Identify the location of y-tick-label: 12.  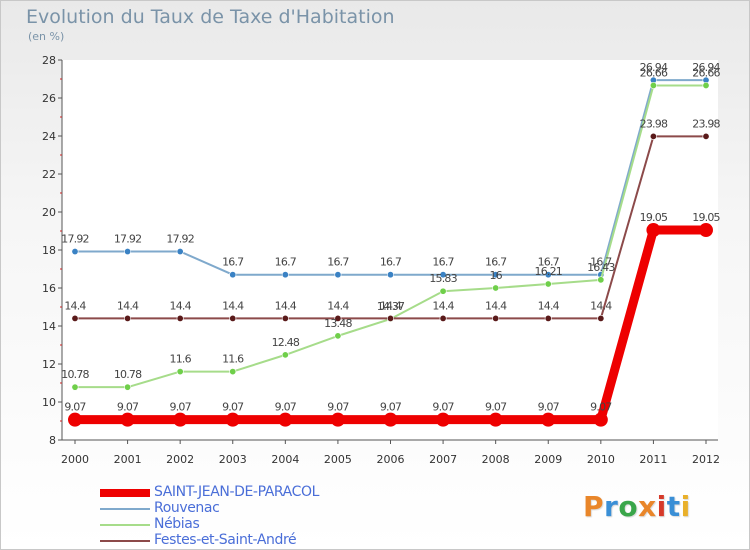
(49, 364).